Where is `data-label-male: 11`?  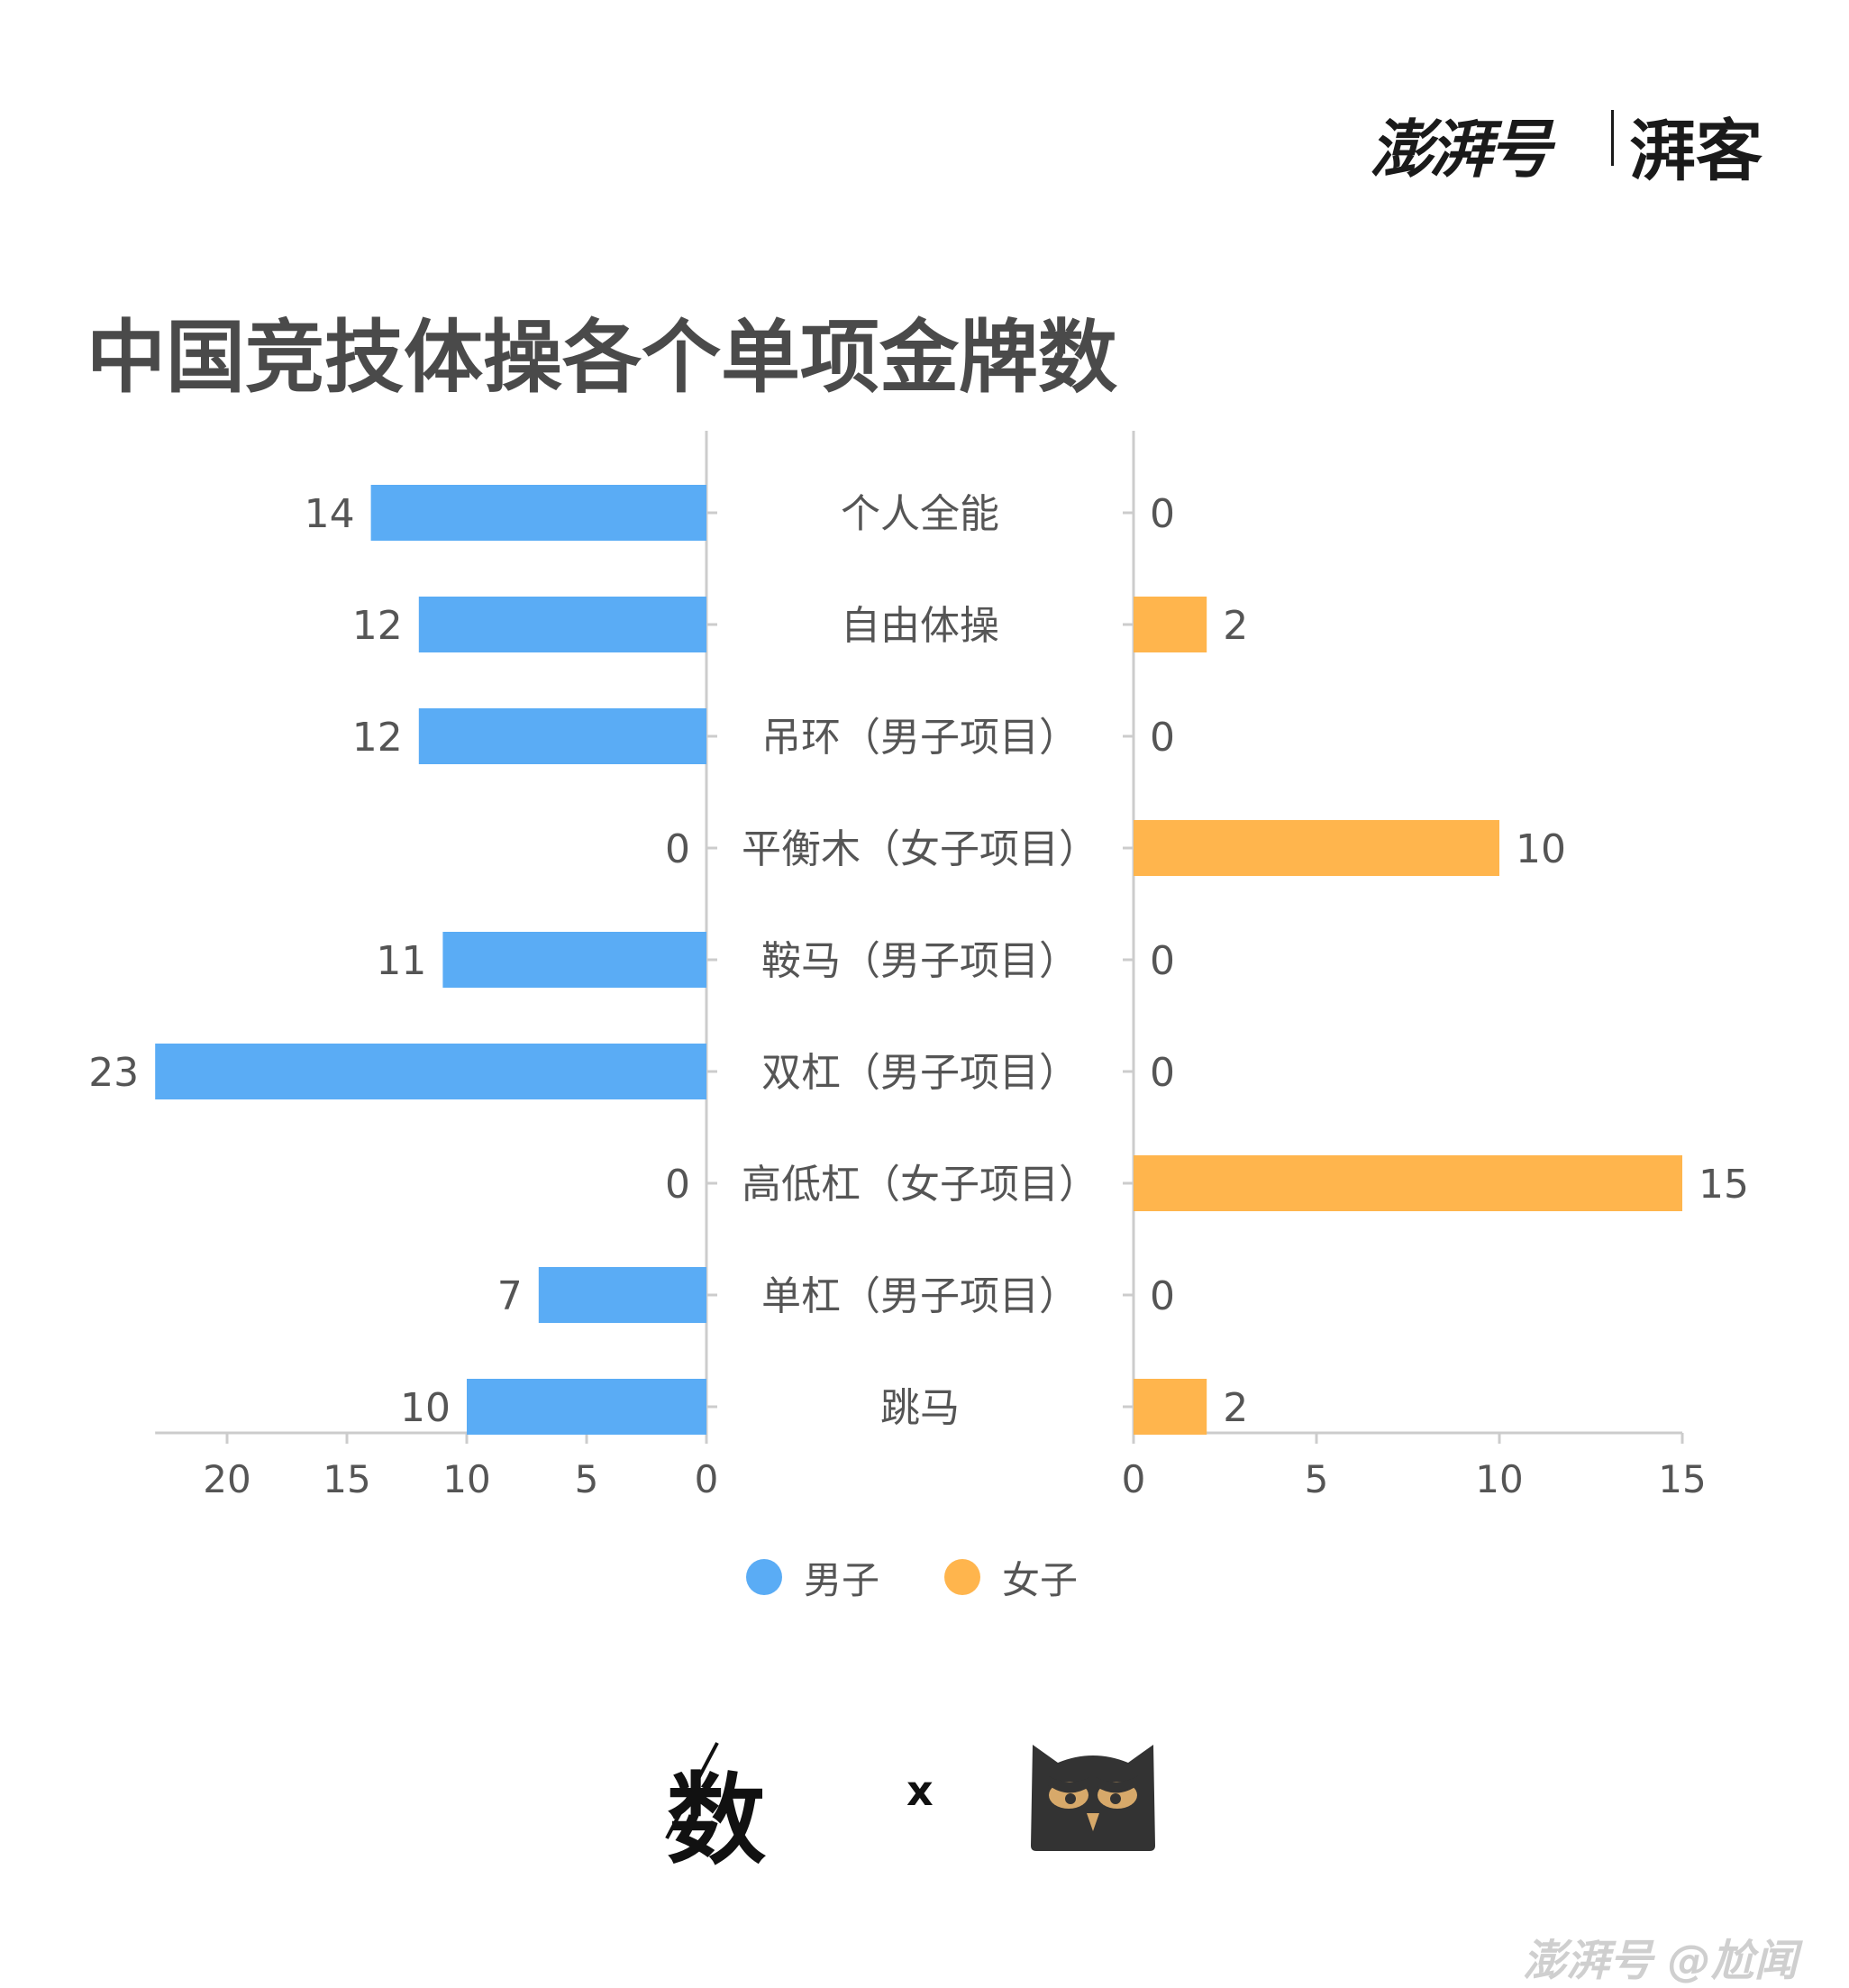
data-label-male: 11 is located at coordinates (401, 961).